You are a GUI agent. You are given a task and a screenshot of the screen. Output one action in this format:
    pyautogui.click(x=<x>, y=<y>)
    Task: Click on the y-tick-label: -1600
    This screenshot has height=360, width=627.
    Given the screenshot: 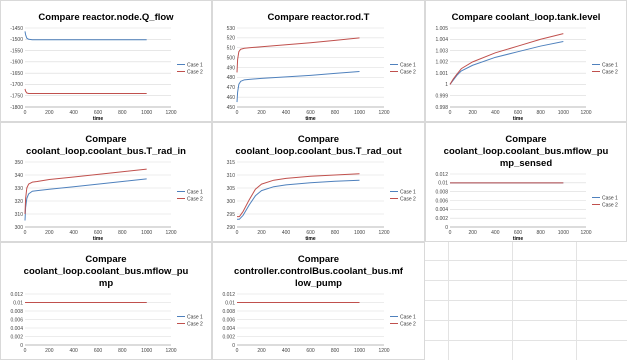 What is the action you would take?
    pyautogui.click(x=16, y=63)
    